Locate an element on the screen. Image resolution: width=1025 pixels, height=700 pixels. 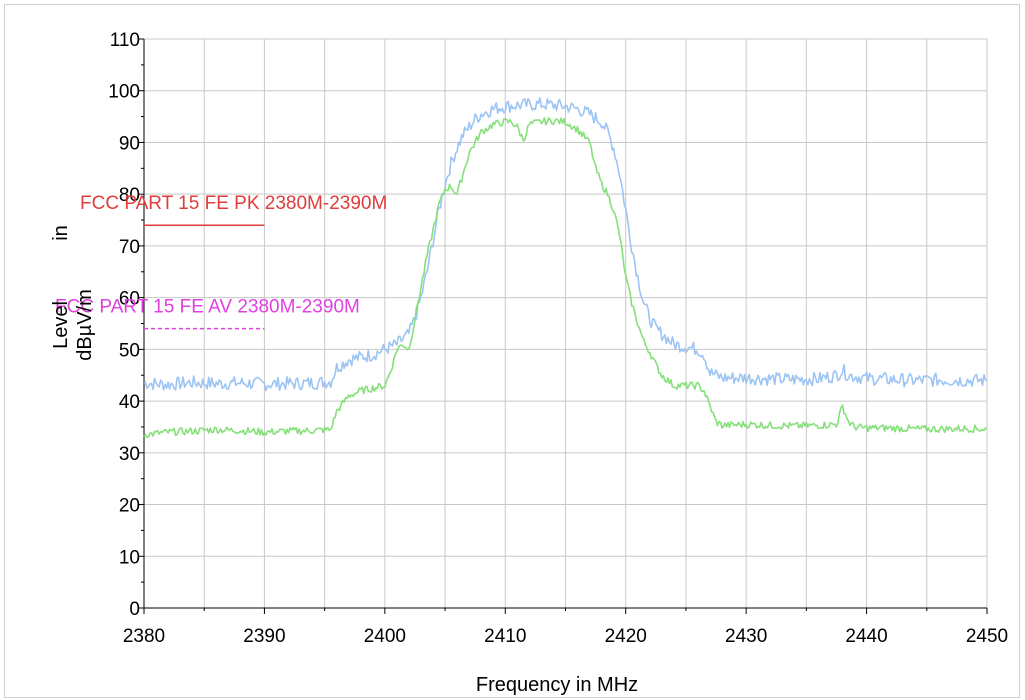
y-tick-label: 90 is located at coordinates (129, 143).